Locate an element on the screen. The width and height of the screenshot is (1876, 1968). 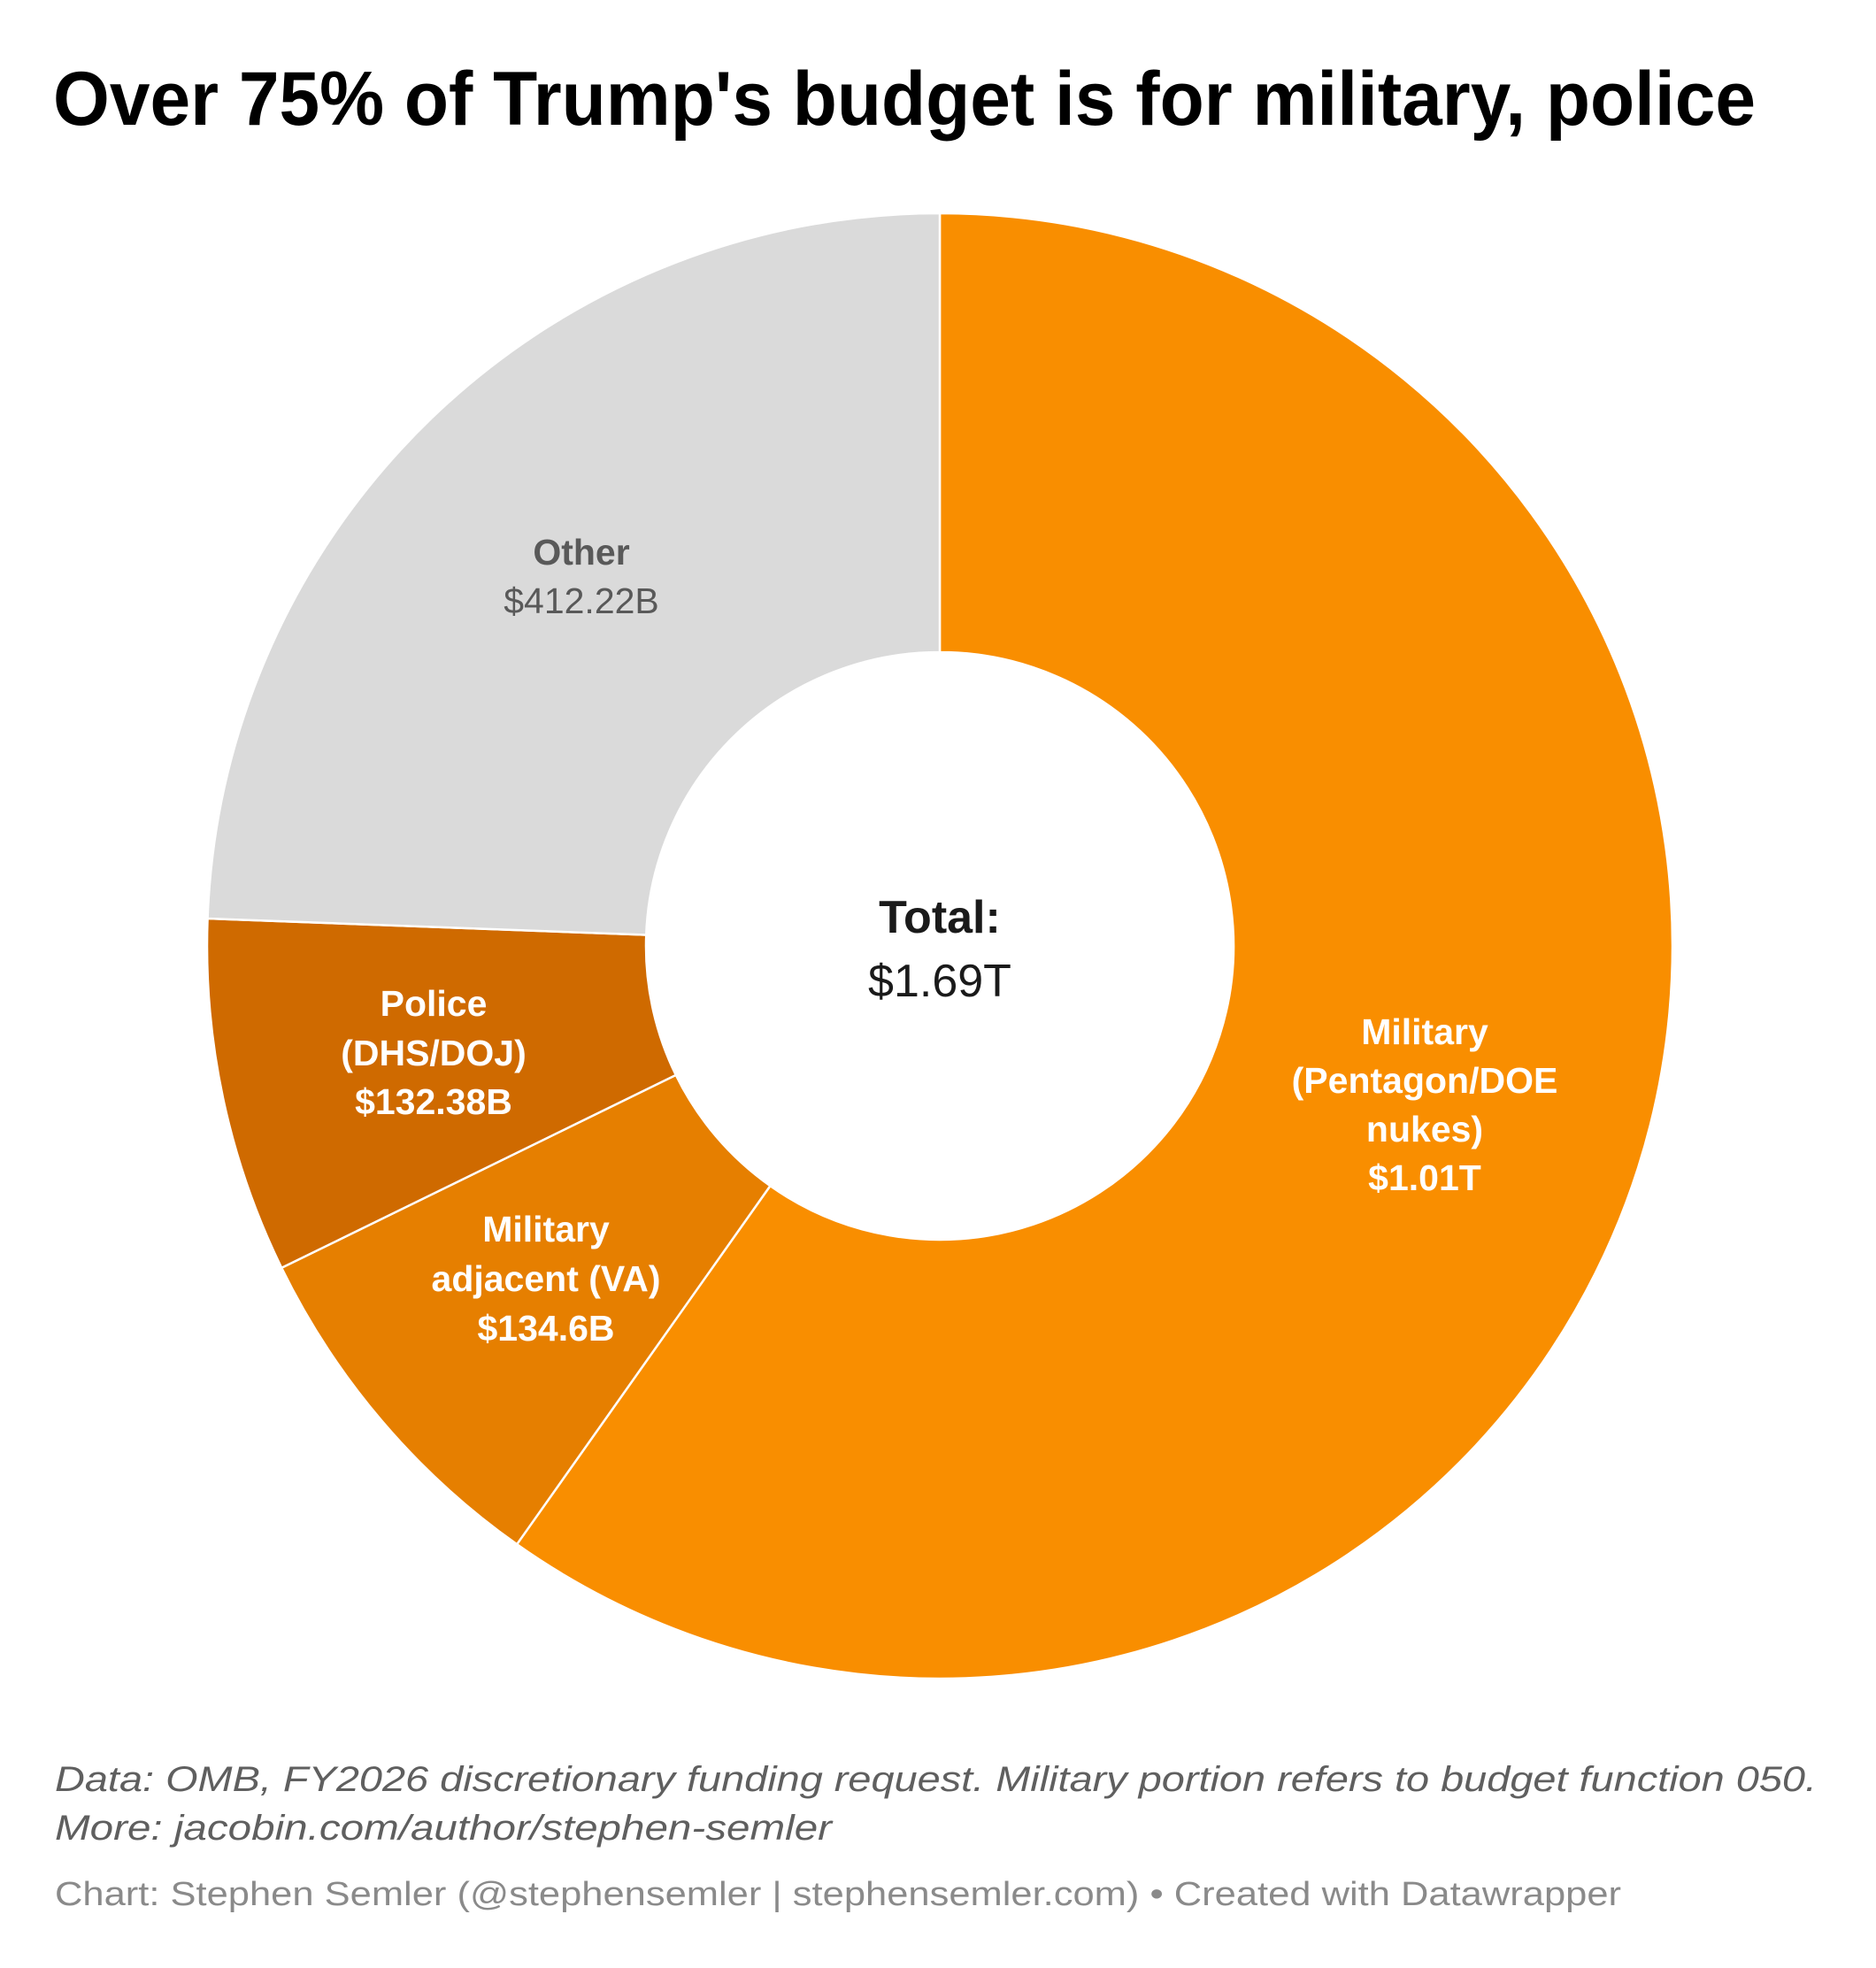
center-total: Total: $1.69T is located at coordinates (940, 949).